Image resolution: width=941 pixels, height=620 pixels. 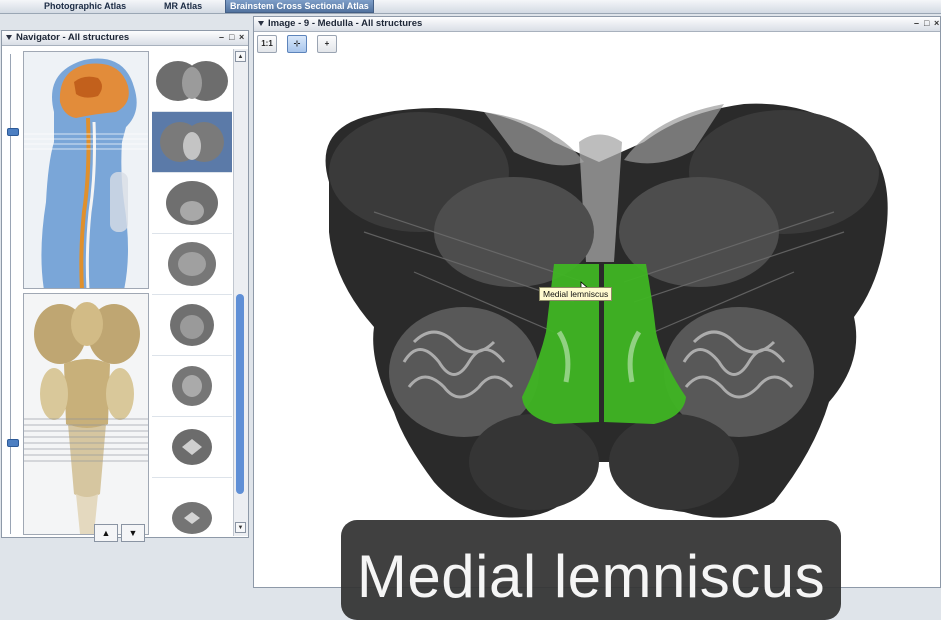 I want to click on slice-thumbnail-list, so click(x=193, y=292).